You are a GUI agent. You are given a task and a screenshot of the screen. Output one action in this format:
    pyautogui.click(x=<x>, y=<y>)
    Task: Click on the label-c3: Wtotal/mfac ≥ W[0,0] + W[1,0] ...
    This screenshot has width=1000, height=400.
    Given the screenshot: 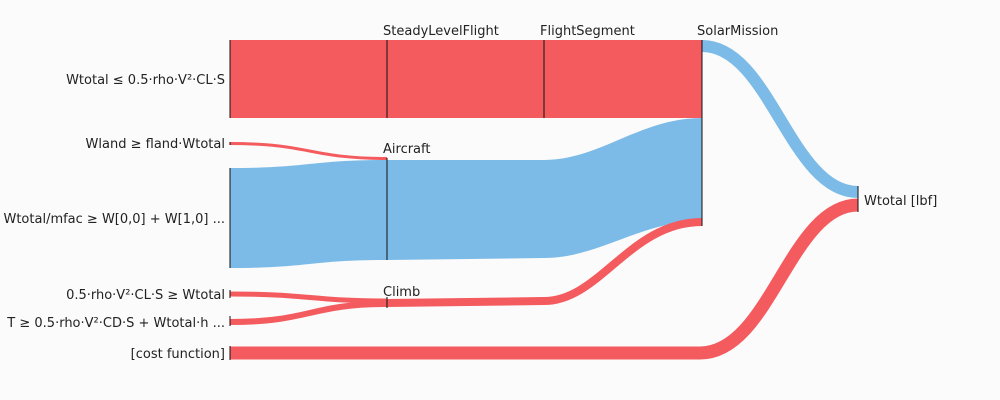 What is the action you would take?
    pyautogui.click(x=114, y=219)
    